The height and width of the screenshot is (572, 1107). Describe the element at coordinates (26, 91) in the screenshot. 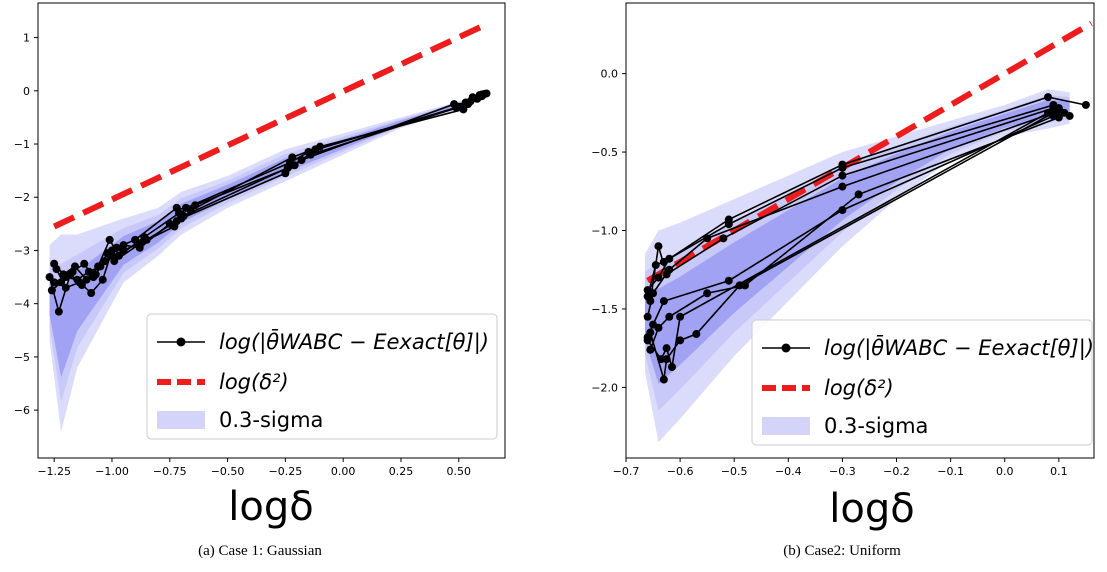

I see `y-tick-label: 0` at that location.